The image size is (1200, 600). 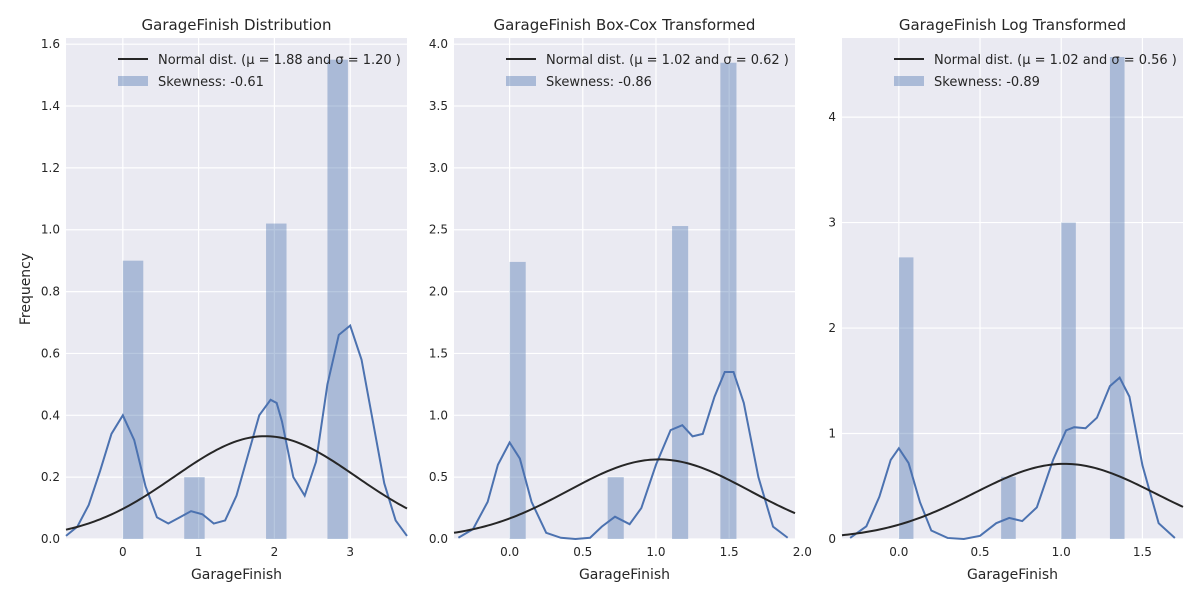 What do you see at coordinates (236, 575) in the screenshot?
I see `x-axis-label-1: GarageFinish` at bounding box center [236, 575].